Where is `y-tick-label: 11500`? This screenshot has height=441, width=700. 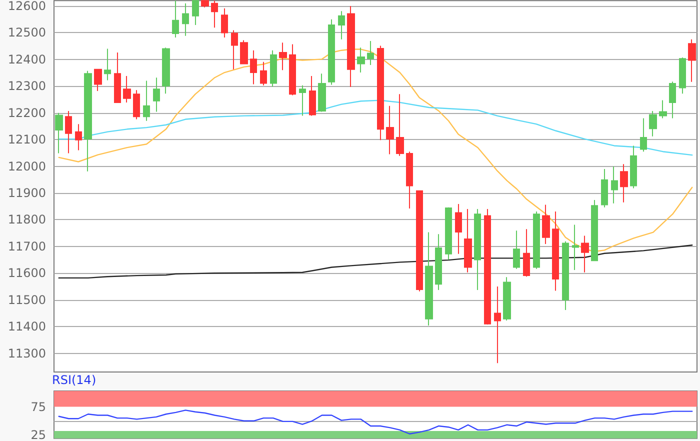 y-tick-label: 11500 is located at coordinates (27, 299).